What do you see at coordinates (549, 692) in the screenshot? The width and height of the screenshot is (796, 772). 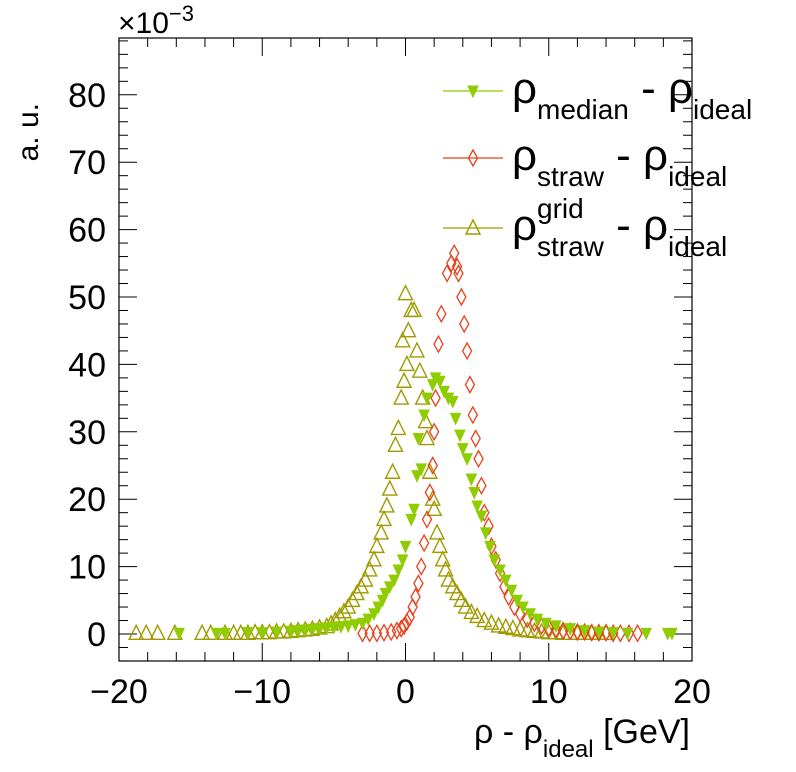 I see `x-tick-label: 10` at bounding box center [549, 692].